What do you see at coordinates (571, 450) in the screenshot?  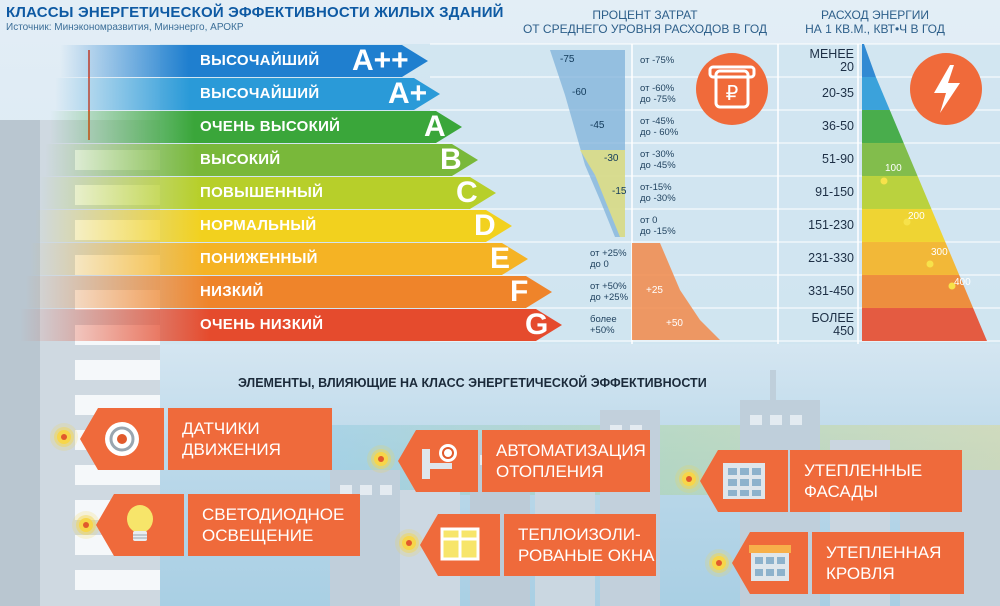 I see `factor-label-line1: АВТОМАТИЗАЦИЯ` at bounding box center [571, 450].